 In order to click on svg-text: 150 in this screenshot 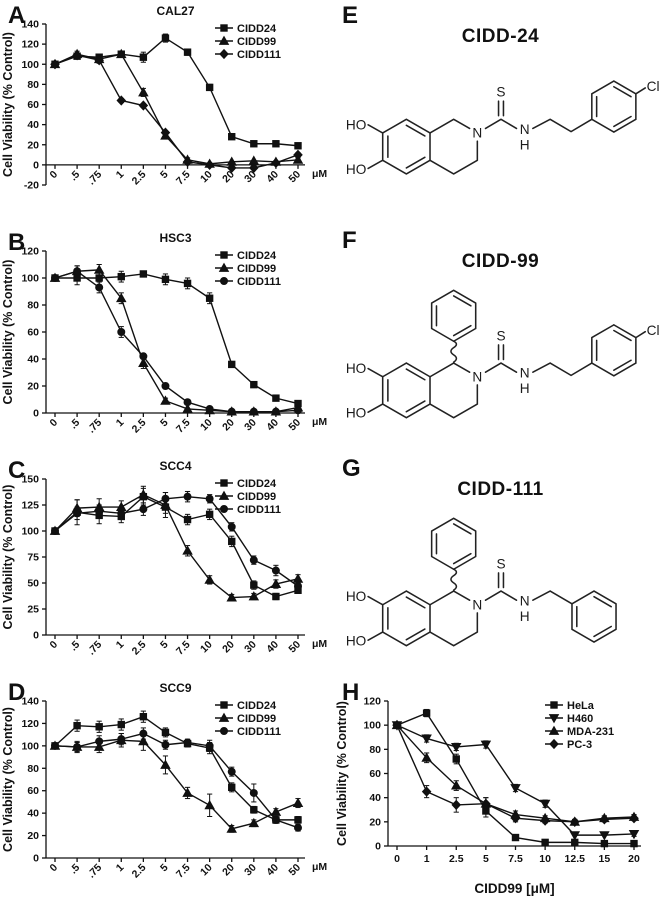, I will do `click(30, 480)`.